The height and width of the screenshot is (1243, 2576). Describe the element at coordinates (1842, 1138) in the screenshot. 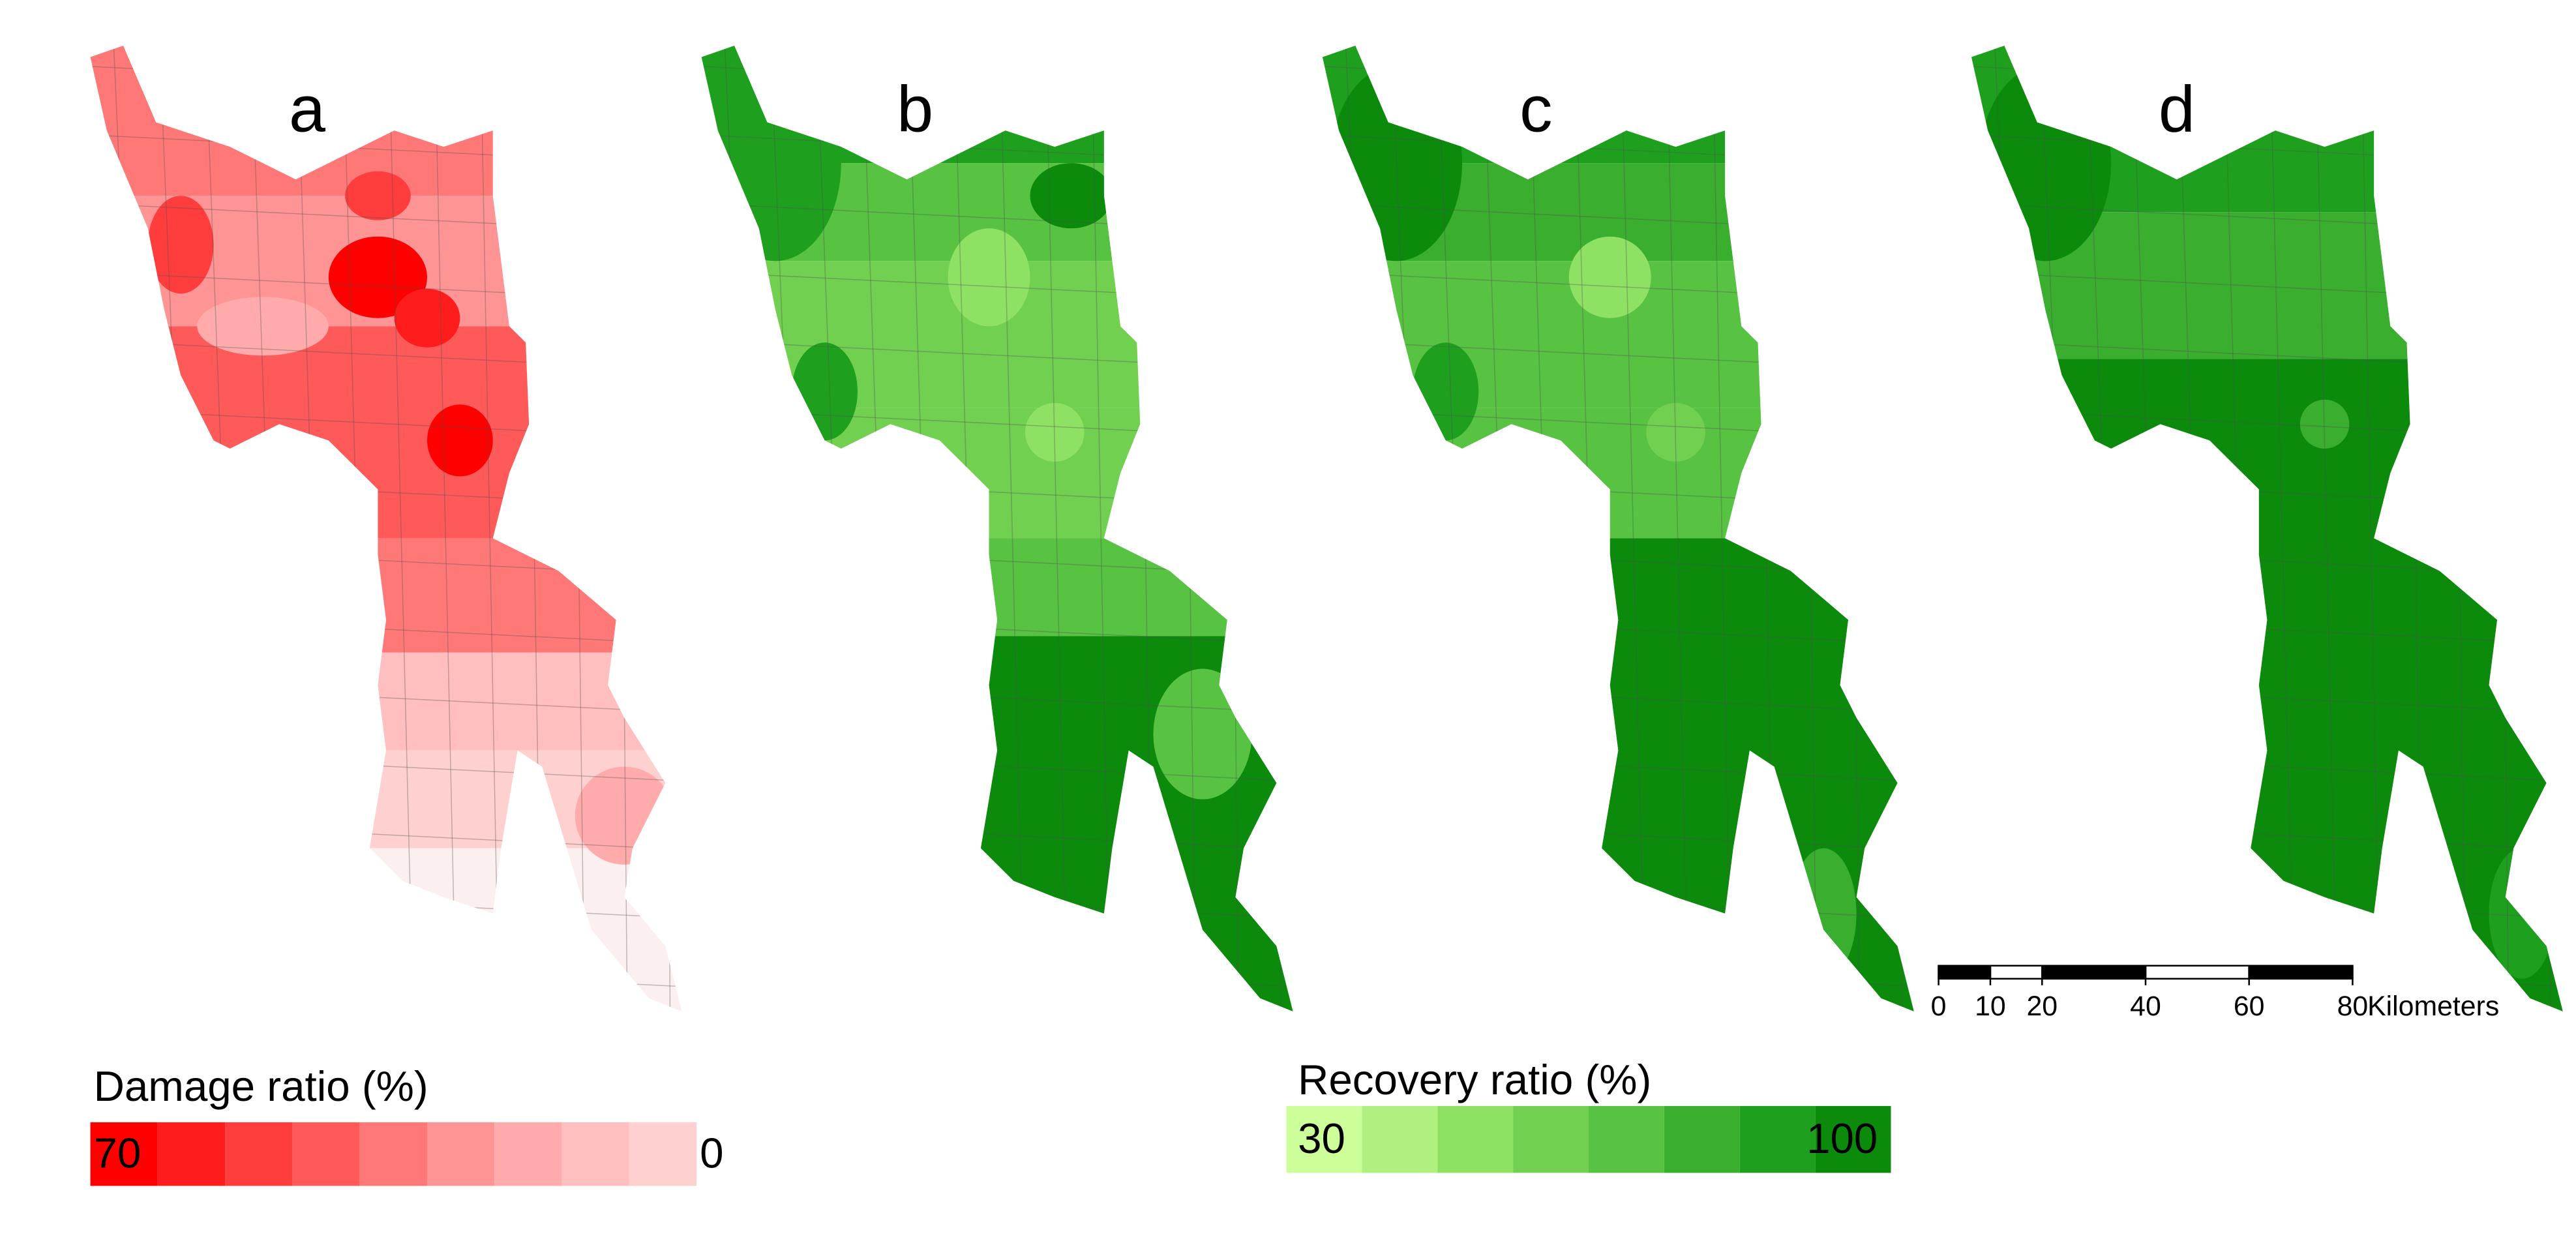

I see `legend-max-label: 100` at that location.